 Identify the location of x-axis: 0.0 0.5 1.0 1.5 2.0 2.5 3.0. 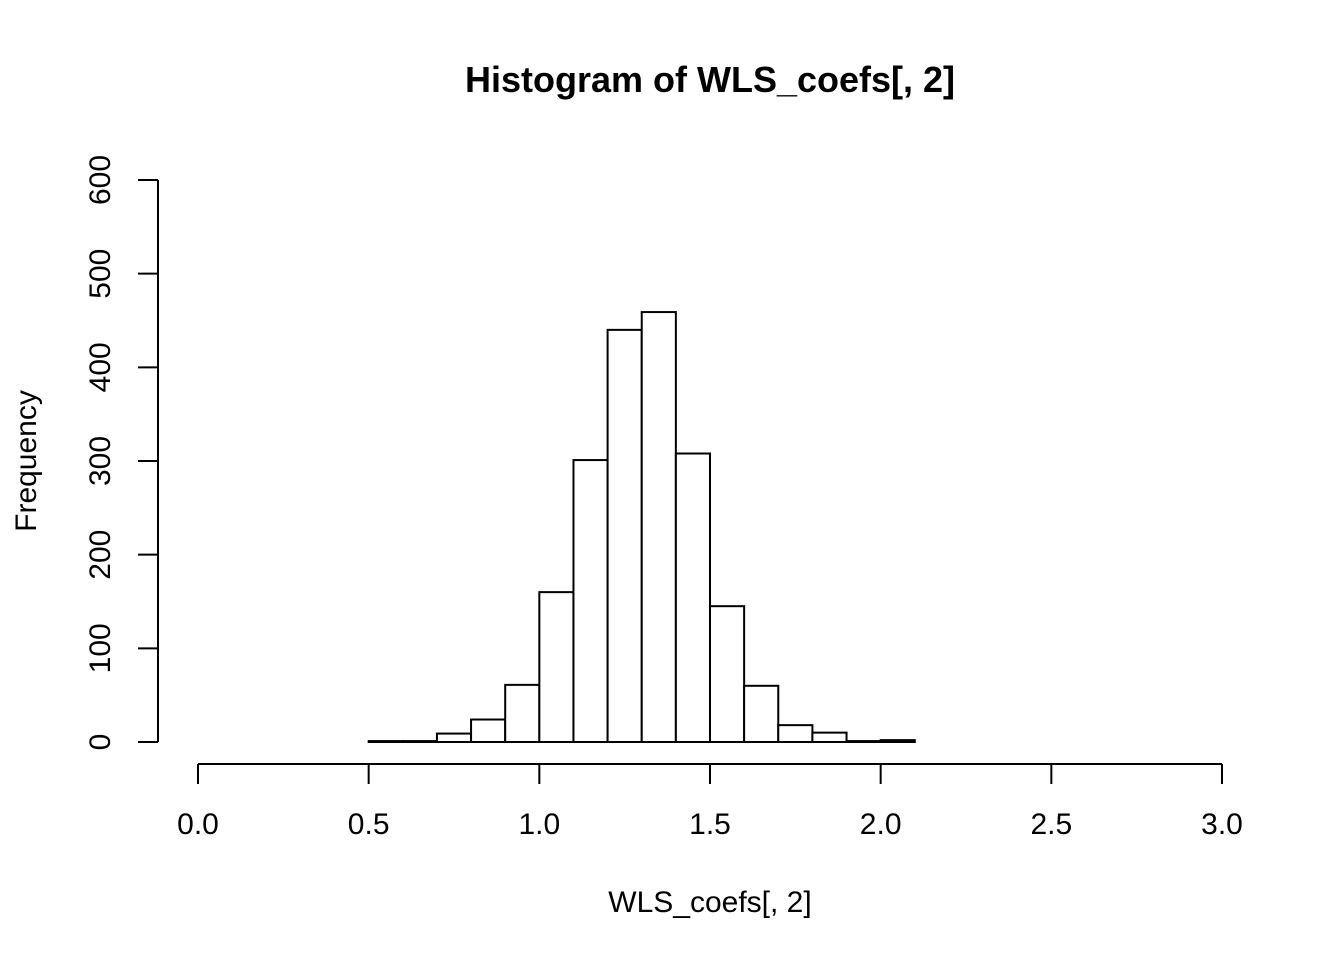
(710, 802).